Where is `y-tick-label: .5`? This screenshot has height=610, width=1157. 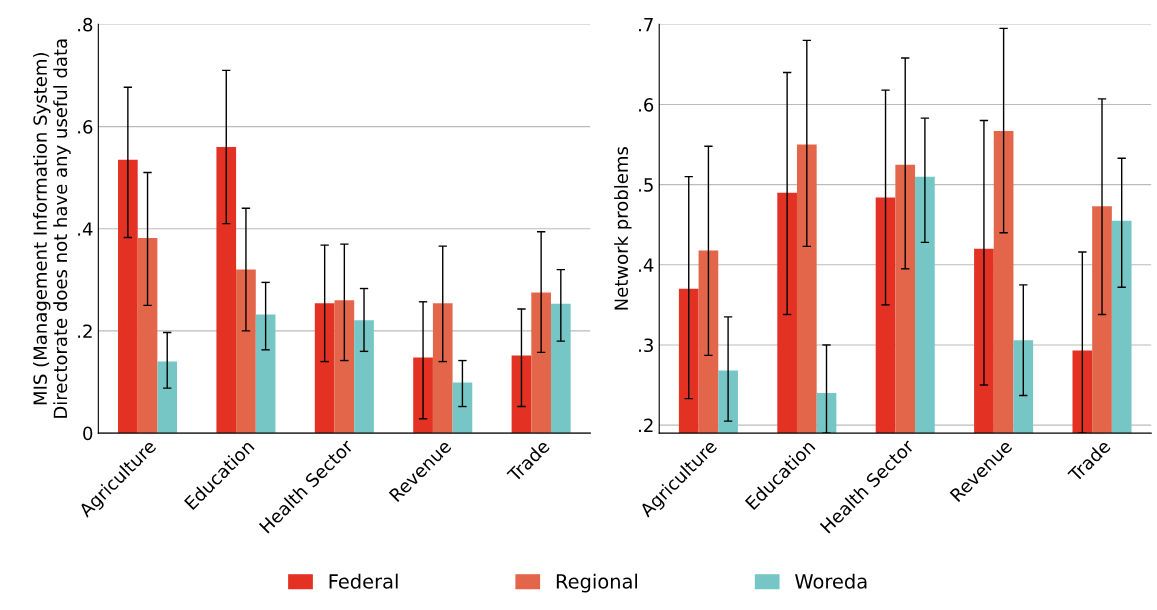 y-tick-label: .5 is located at coordinates (646, 185).